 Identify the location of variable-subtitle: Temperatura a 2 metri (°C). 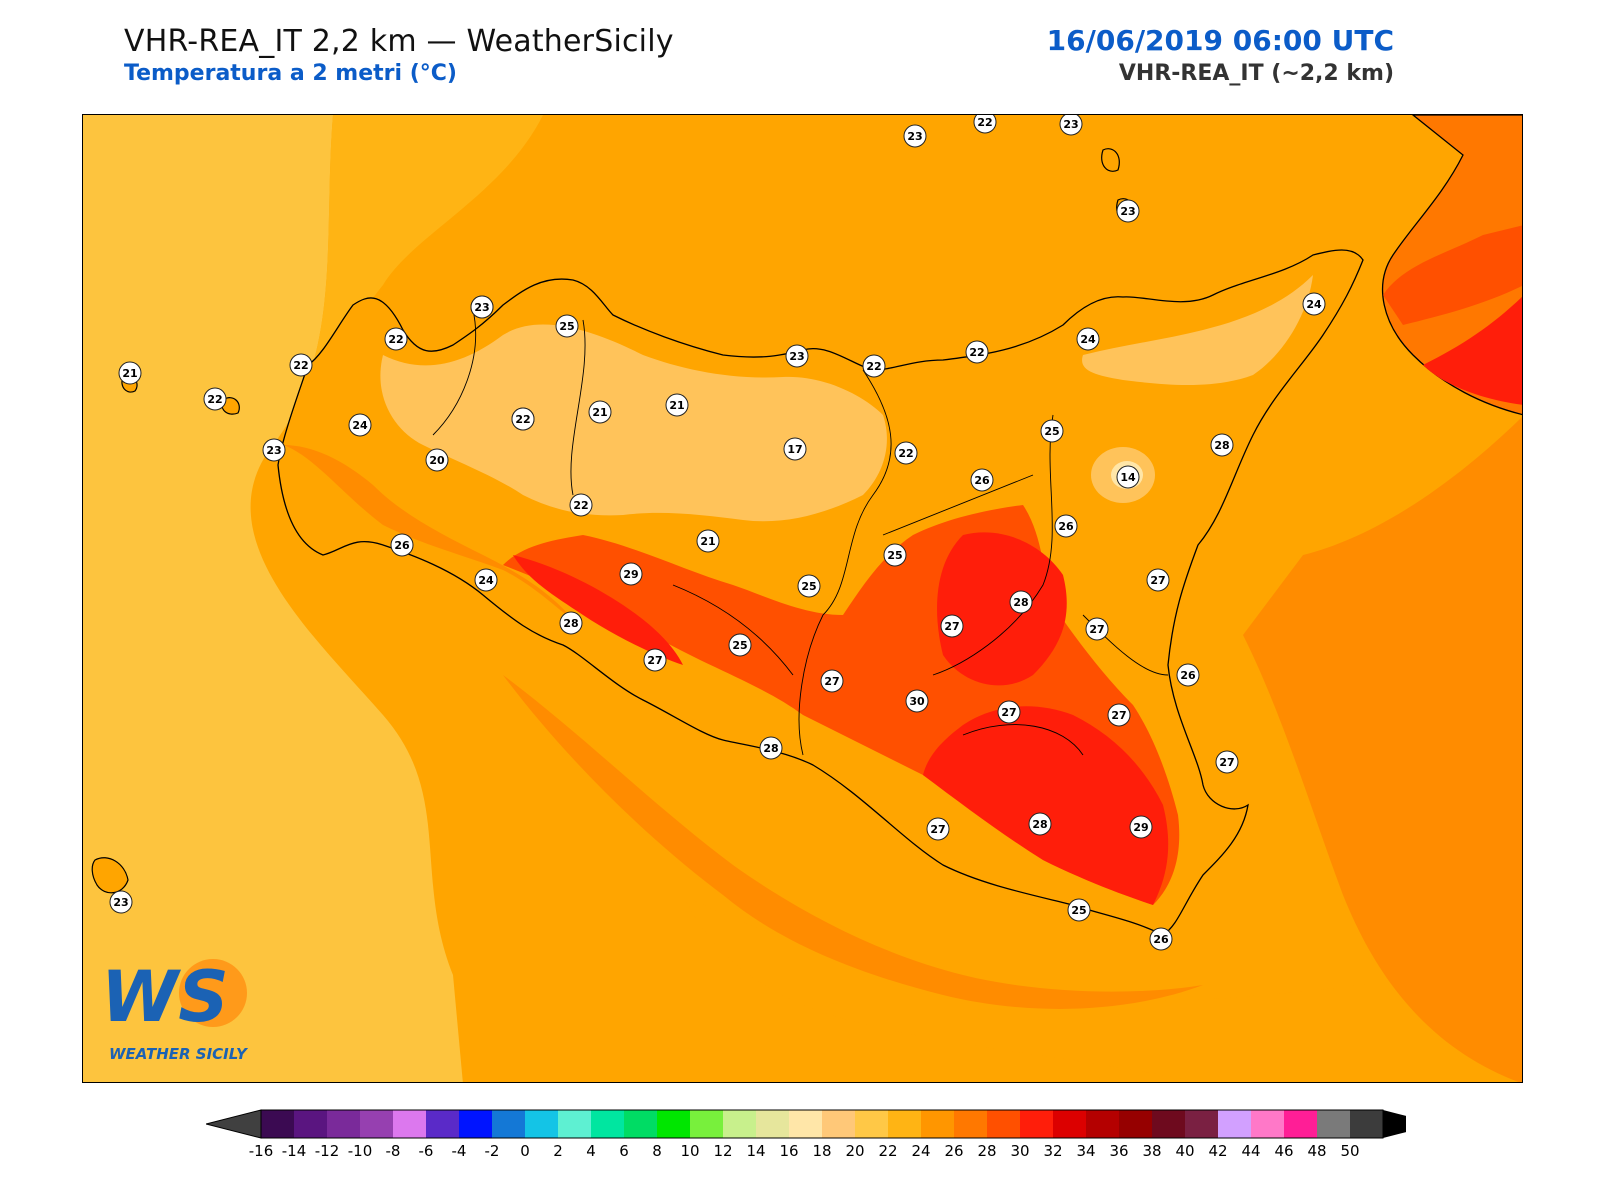
(290, 73).